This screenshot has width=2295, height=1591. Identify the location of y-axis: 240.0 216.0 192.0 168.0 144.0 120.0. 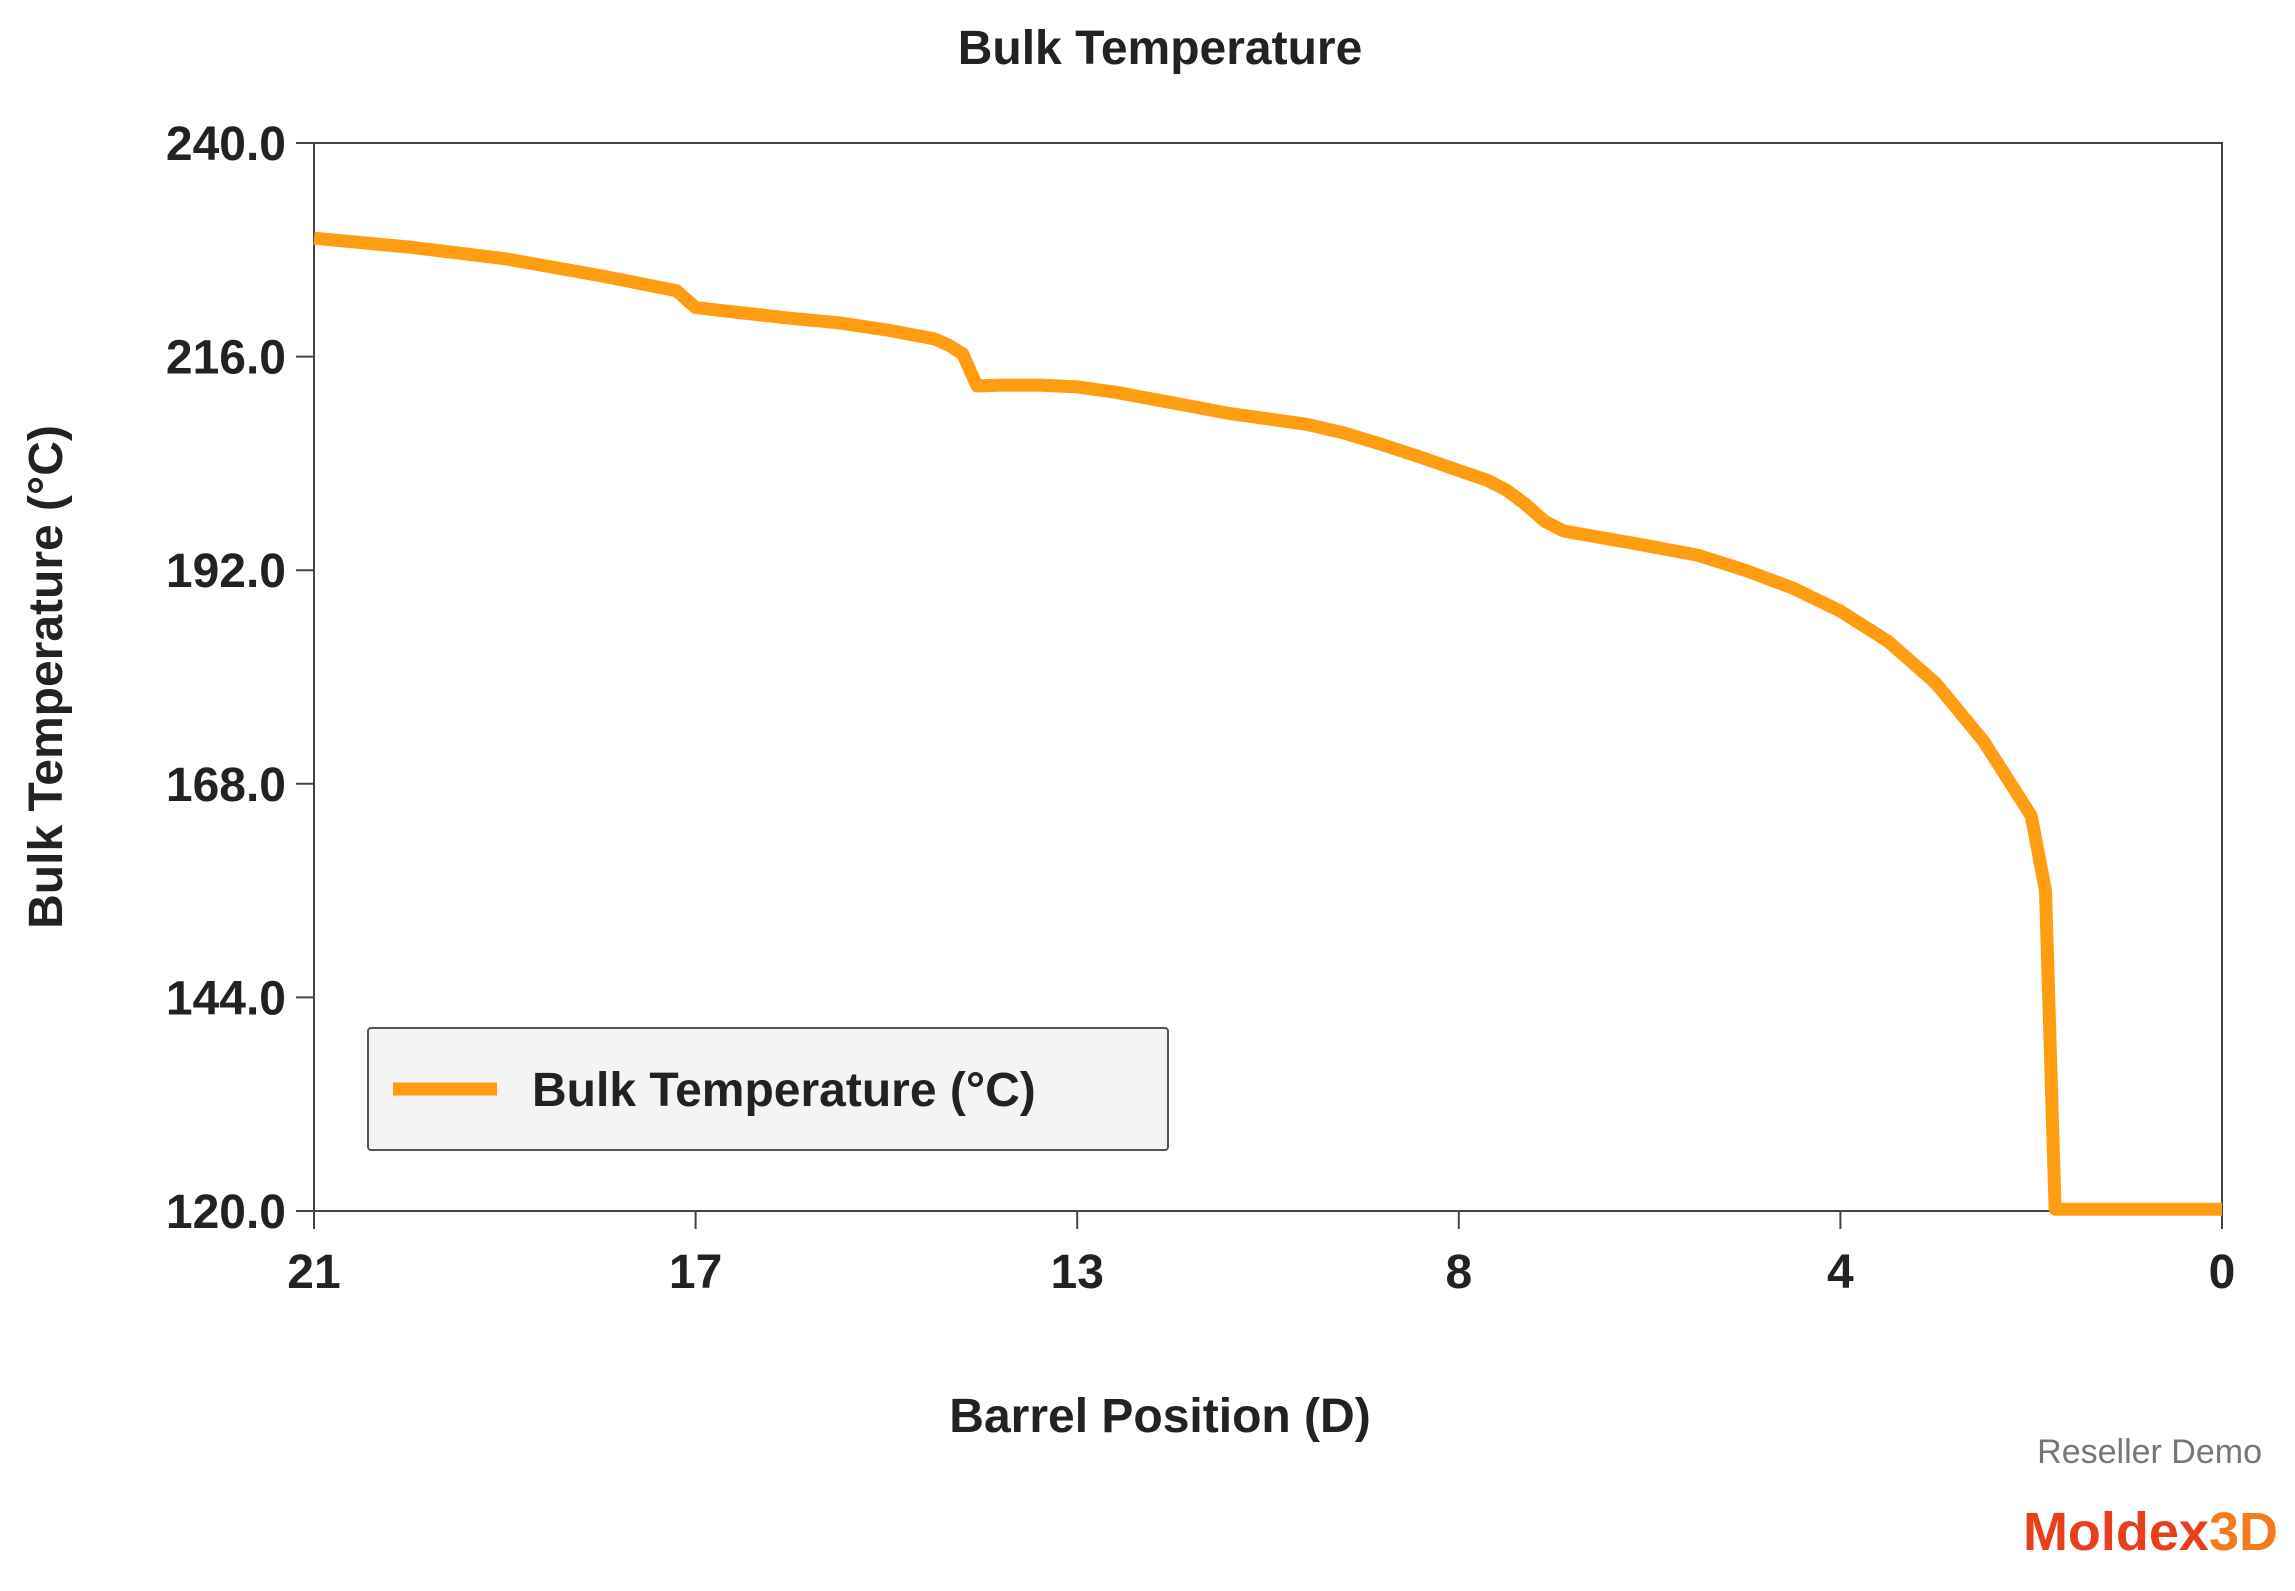
(240, 678).